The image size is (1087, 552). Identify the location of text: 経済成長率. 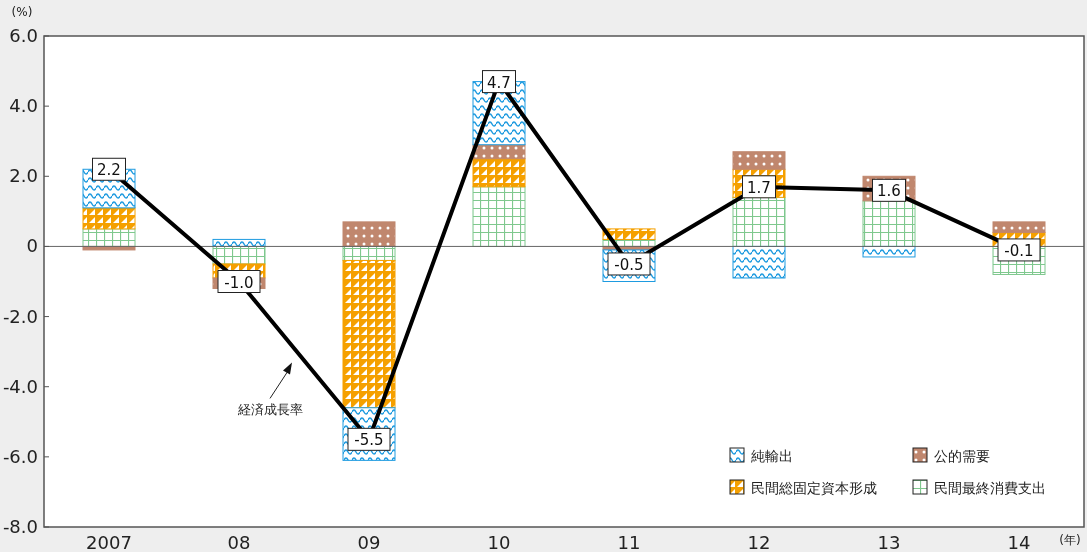
(269, 410).